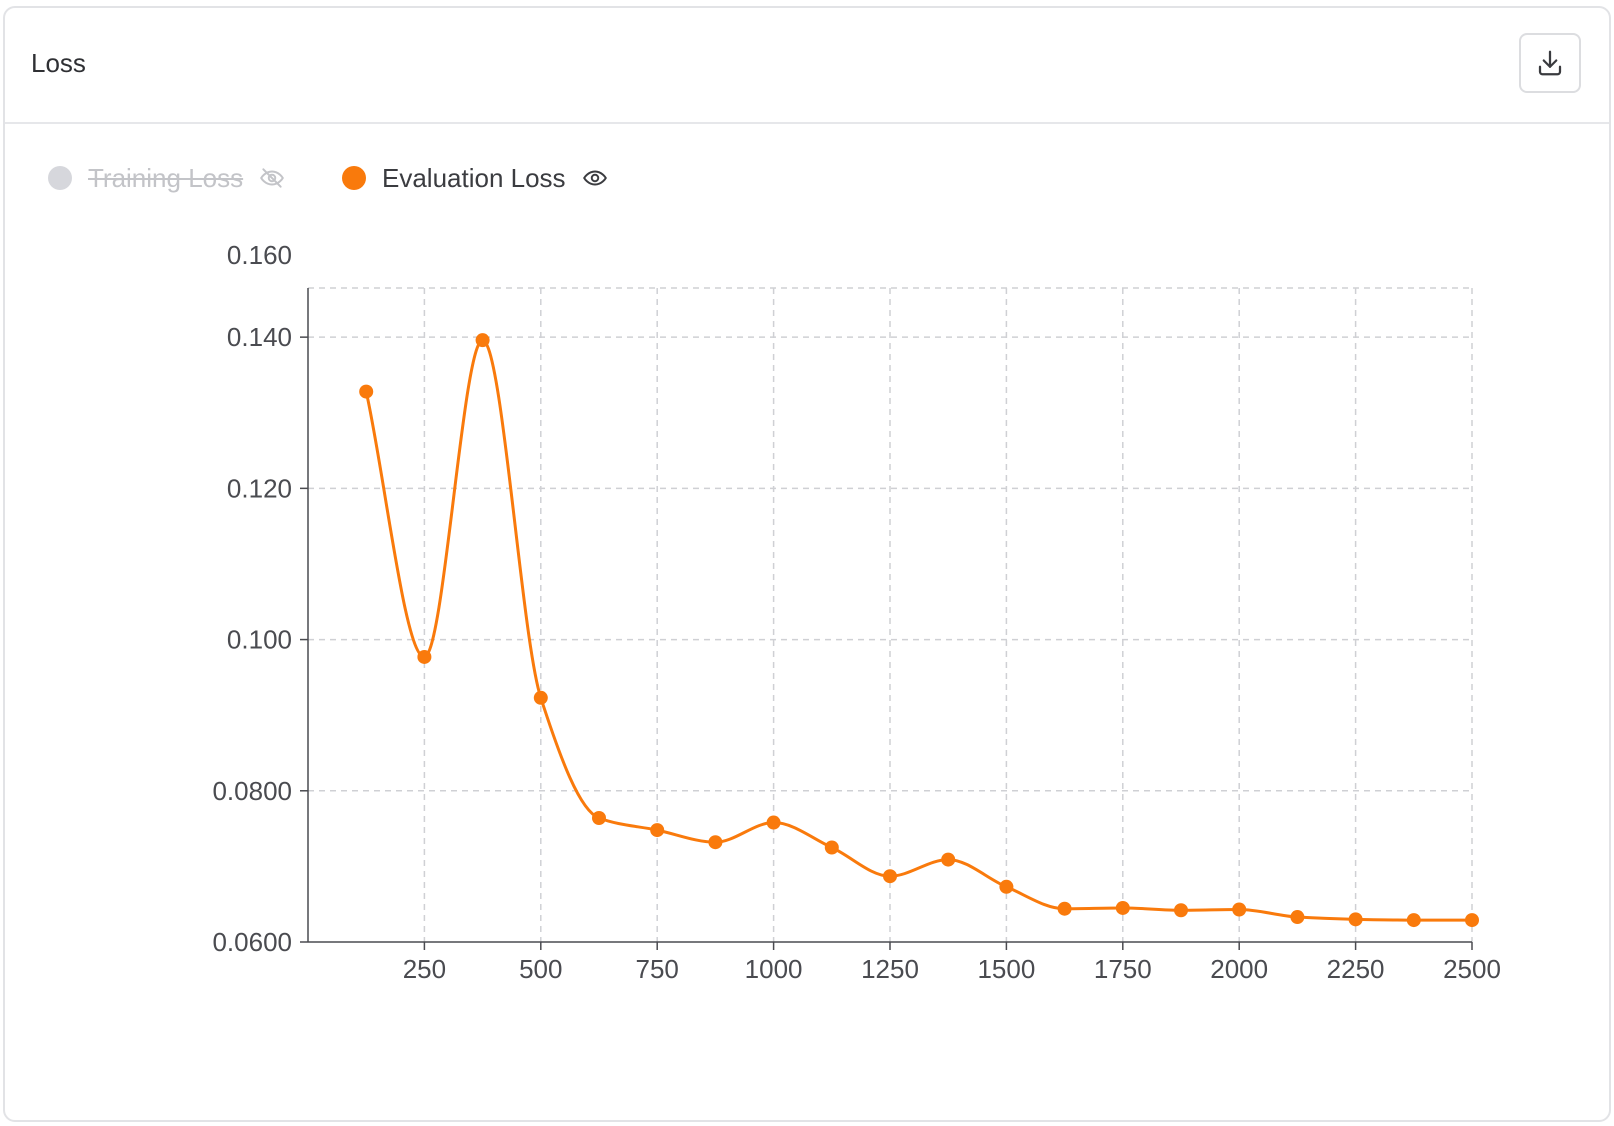  Describe the element at coordinates (272, 178) in the screenshot. I see `eye-off-icon` at that location.